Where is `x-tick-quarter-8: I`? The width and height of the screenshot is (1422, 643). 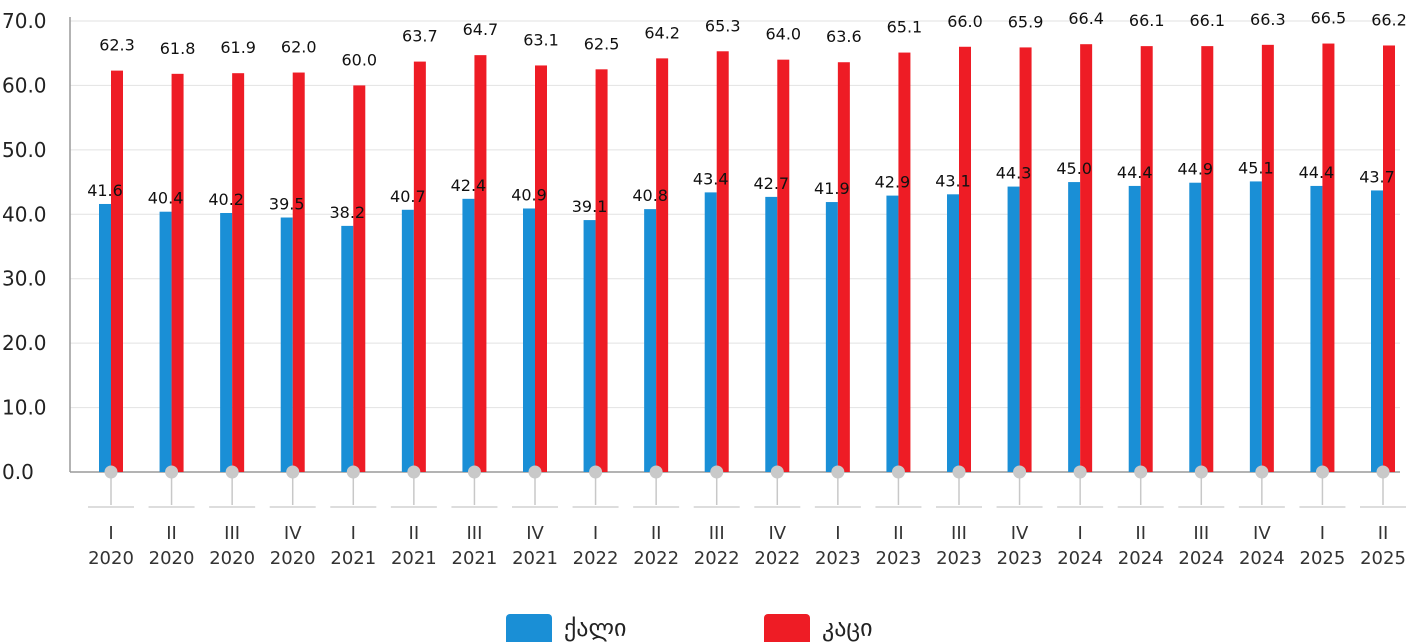 x-tick-quarter-8: I is located at coordinates (595, 533).